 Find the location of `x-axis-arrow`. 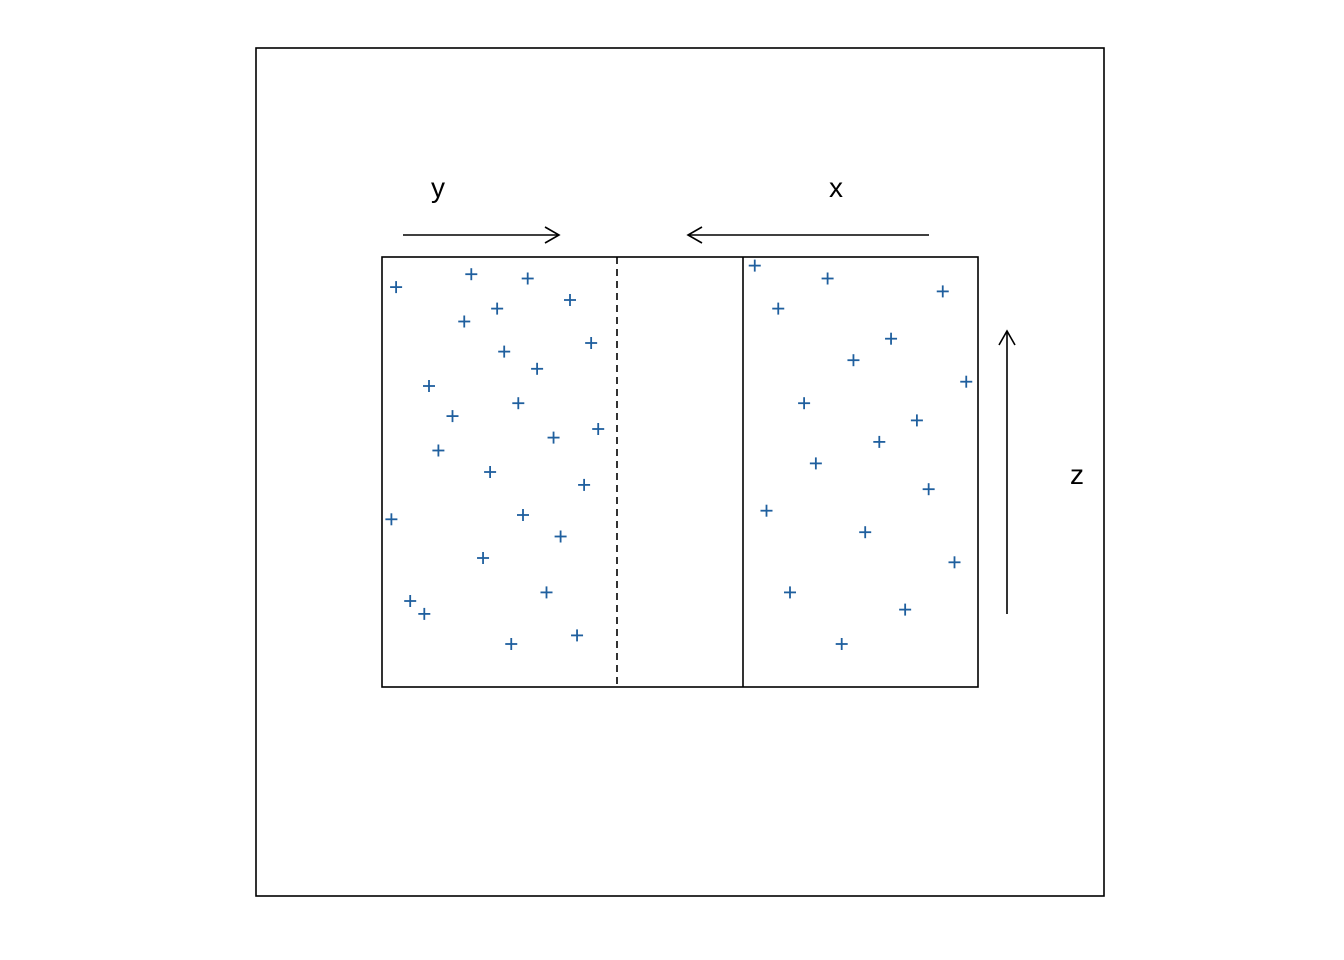

x-axis-arrow is located at coordinates (807, 235).